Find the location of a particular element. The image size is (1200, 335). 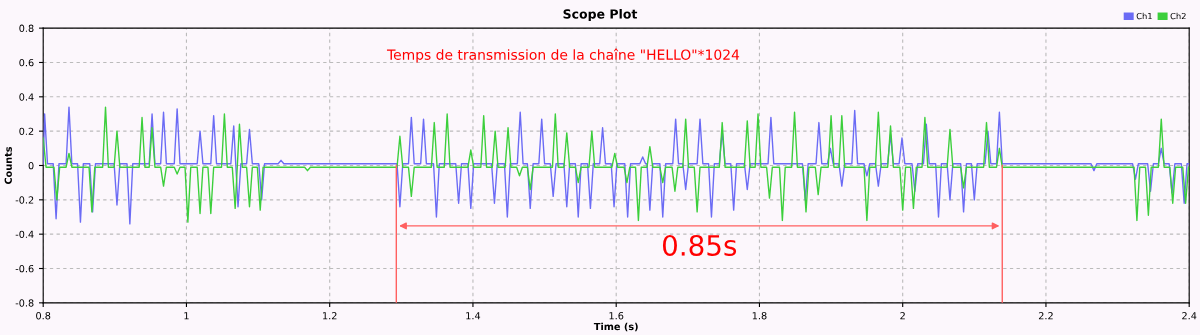

y-tick-label: 0 is located at coordinates (31, 165).